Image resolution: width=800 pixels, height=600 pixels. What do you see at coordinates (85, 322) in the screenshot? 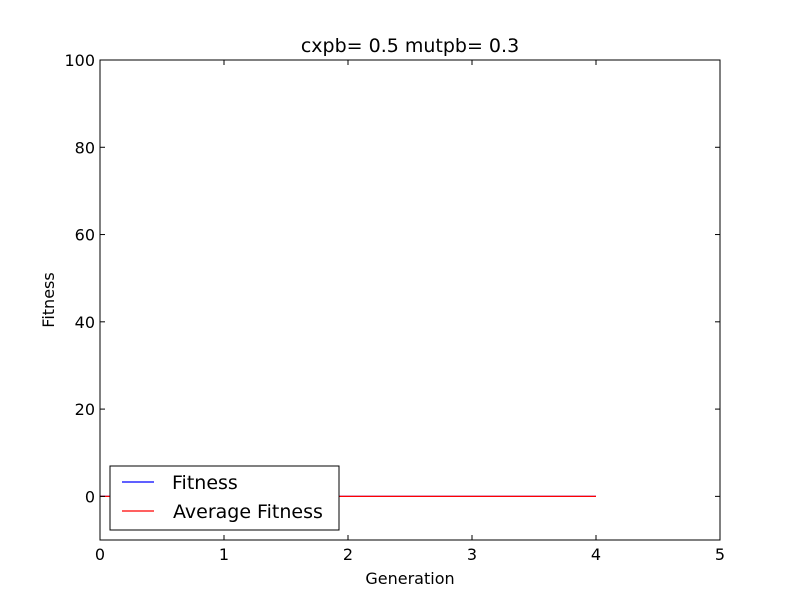
I see `y-tick-label: 40` at bounding box center [85, 322].